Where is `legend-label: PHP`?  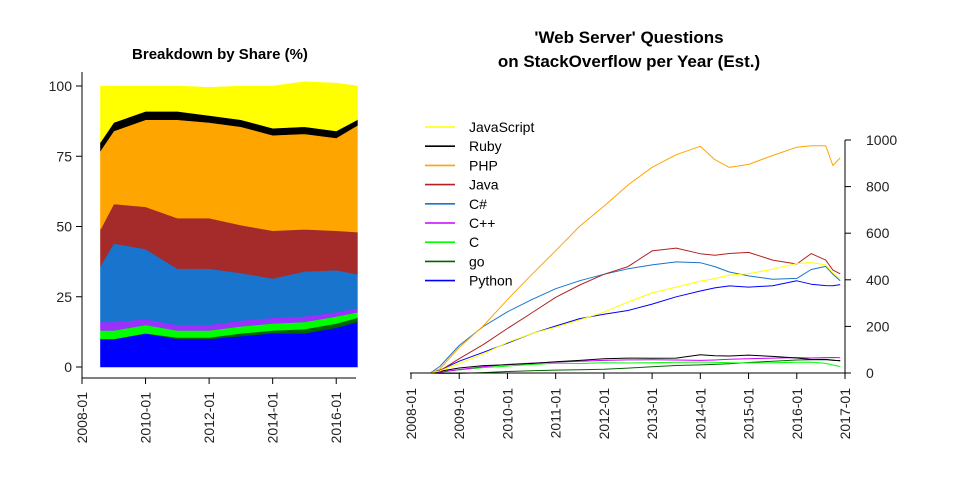
legend-label: PHP is located at coordinates (483, 165).